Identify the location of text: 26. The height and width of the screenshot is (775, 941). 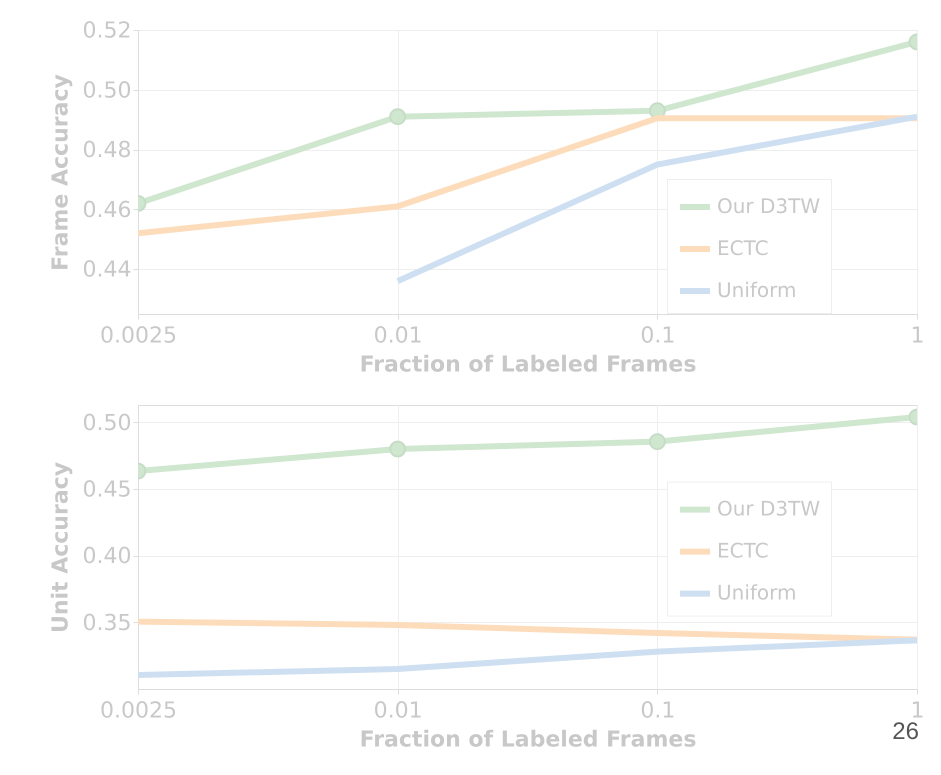
(905, 731).